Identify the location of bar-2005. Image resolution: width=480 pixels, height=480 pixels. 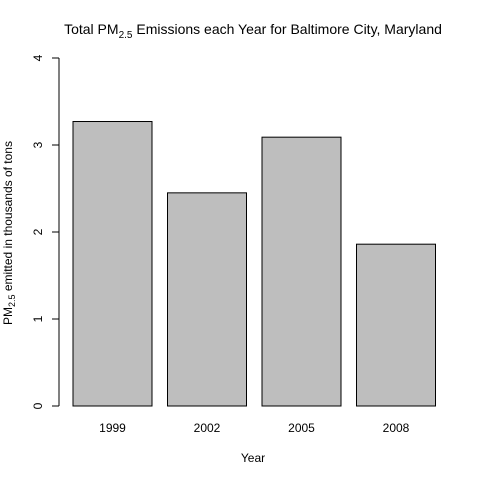
(301, 271).